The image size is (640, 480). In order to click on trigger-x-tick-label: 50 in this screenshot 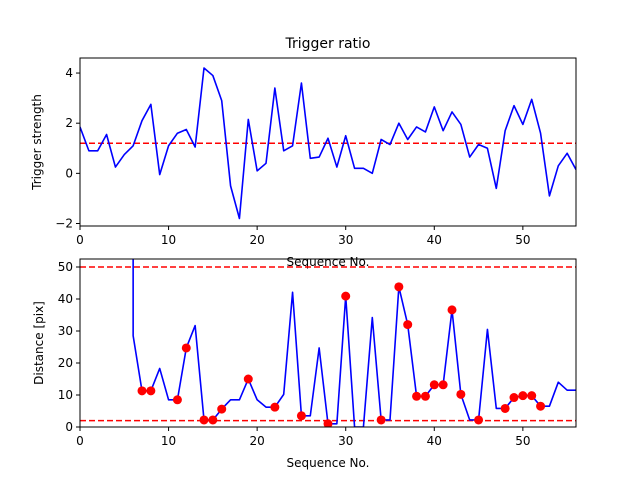, I will do `click(522, 240)`.